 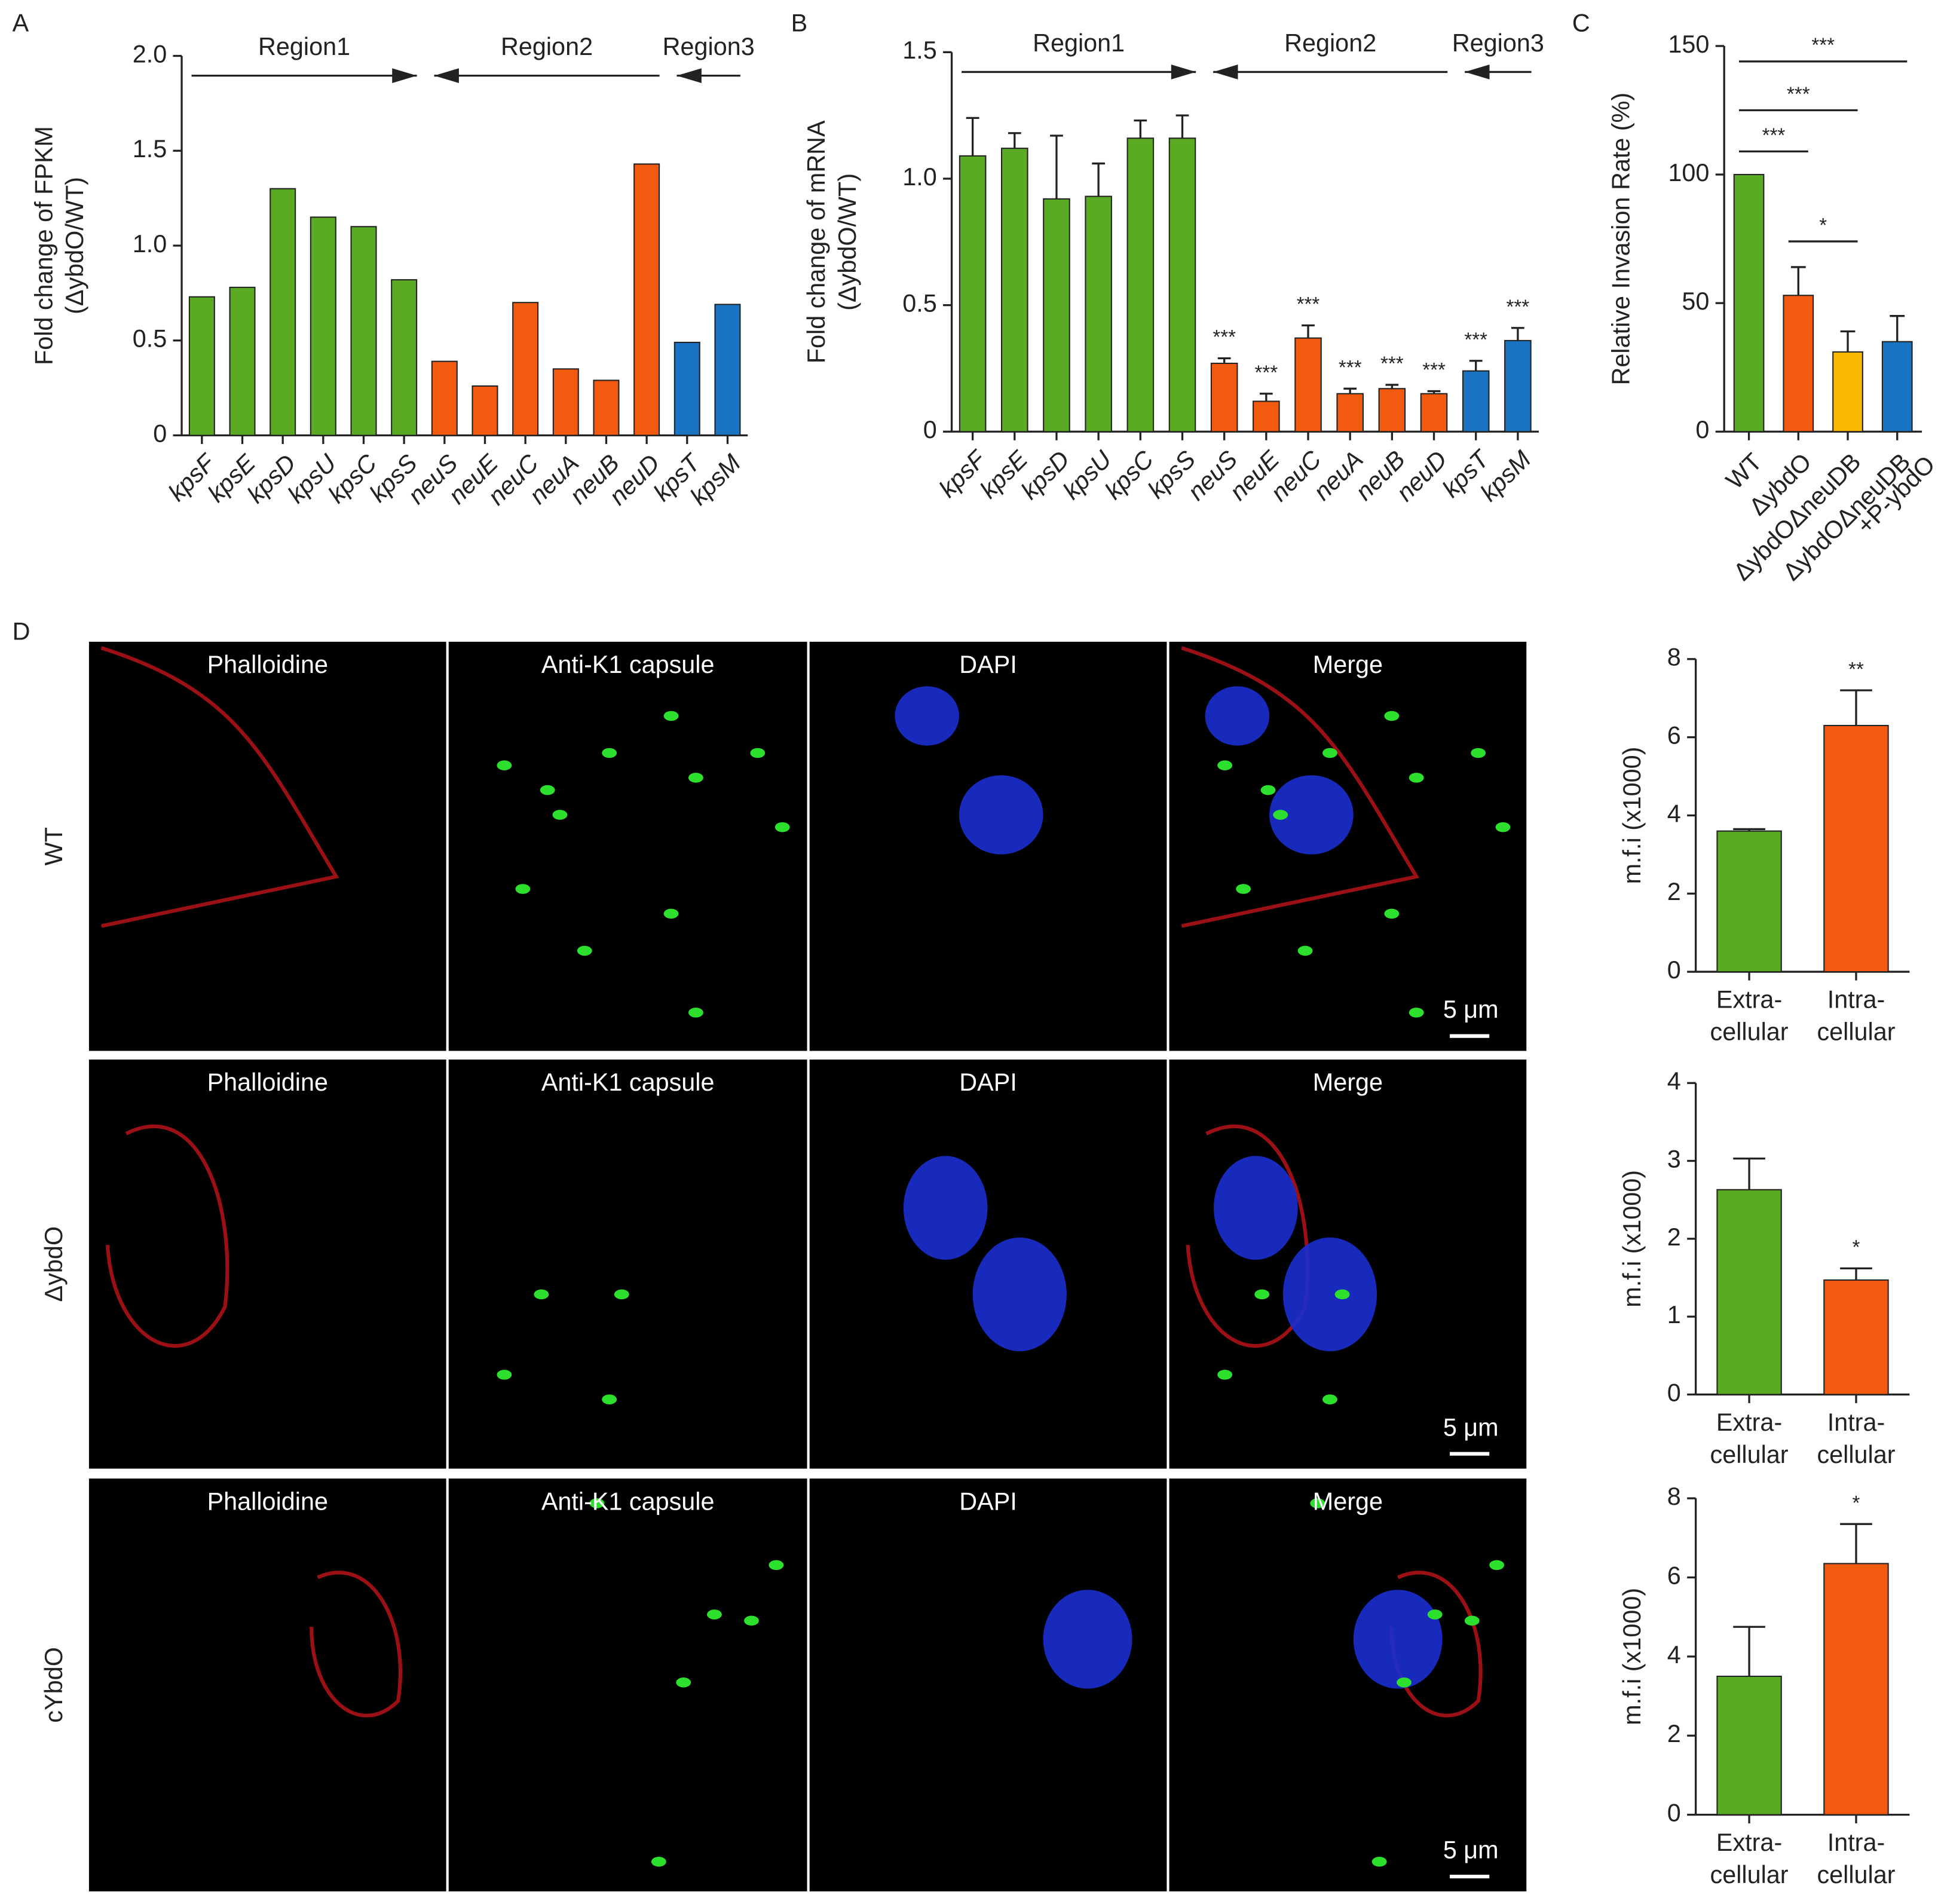 I want to click on region-label: Region1, so click(x=304, y=47).